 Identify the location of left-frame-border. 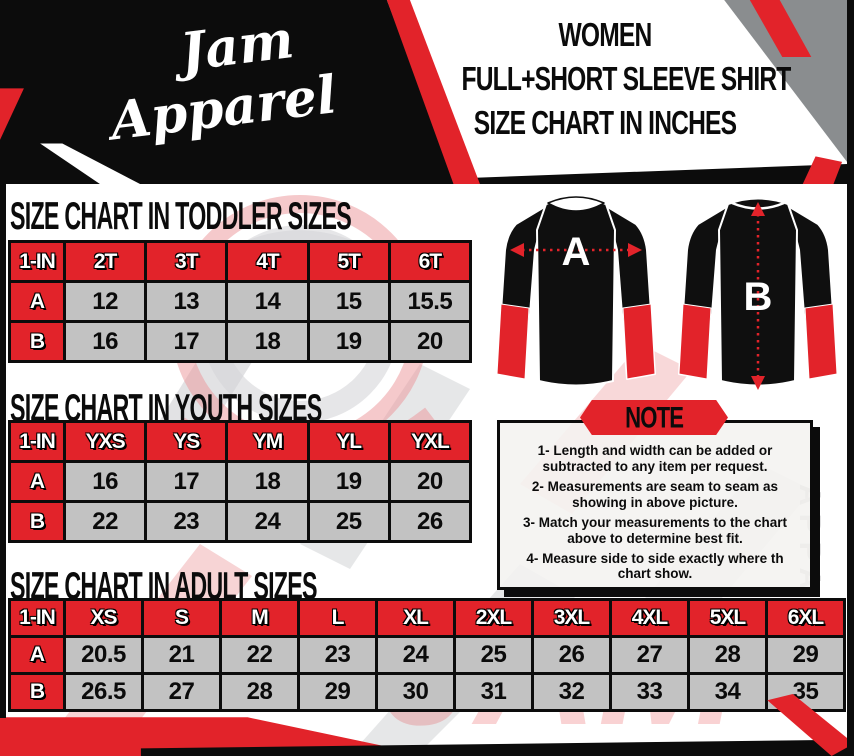
(3, 451).